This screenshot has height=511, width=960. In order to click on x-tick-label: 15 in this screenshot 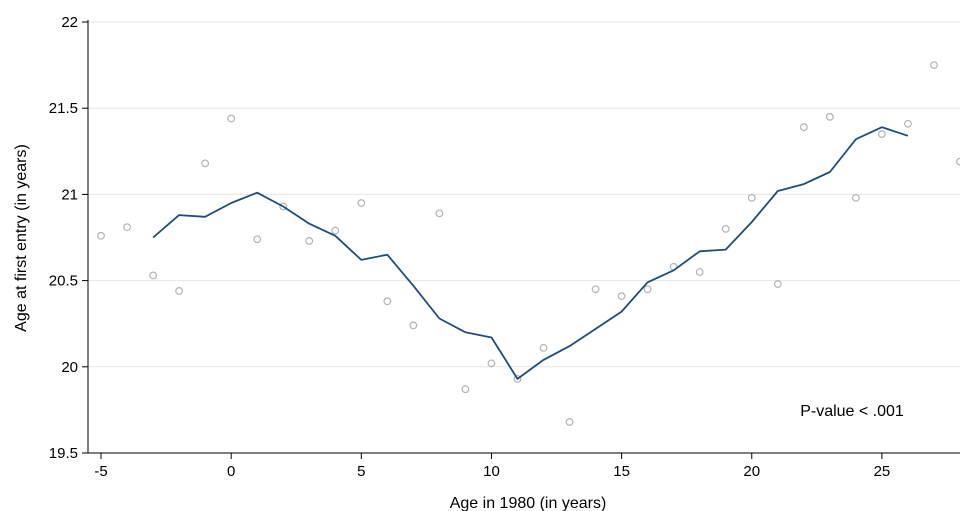, I will do `click(621, 471)`.